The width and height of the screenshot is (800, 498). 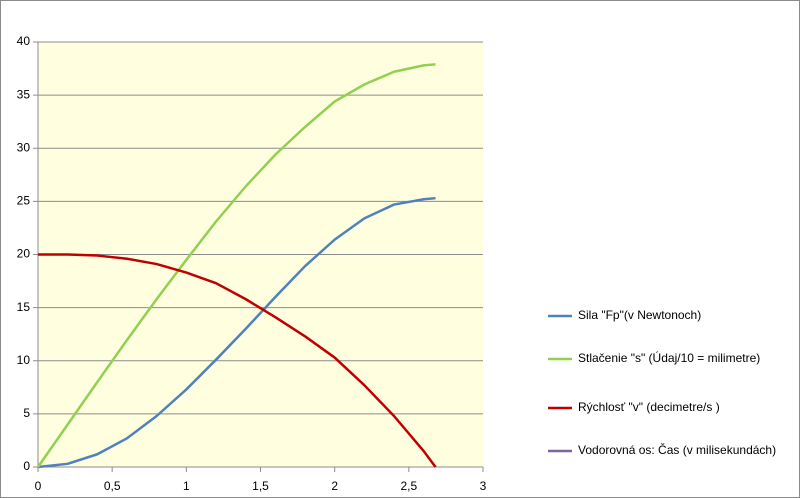 I want to click on x-tick-label: 2, so click(x=334, y=486).